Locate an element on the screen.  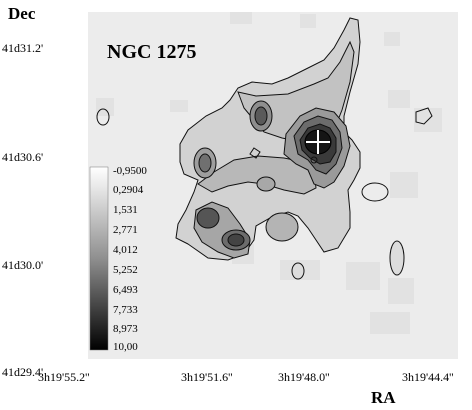
knot-lower-left is located at coordinates (208, 218).